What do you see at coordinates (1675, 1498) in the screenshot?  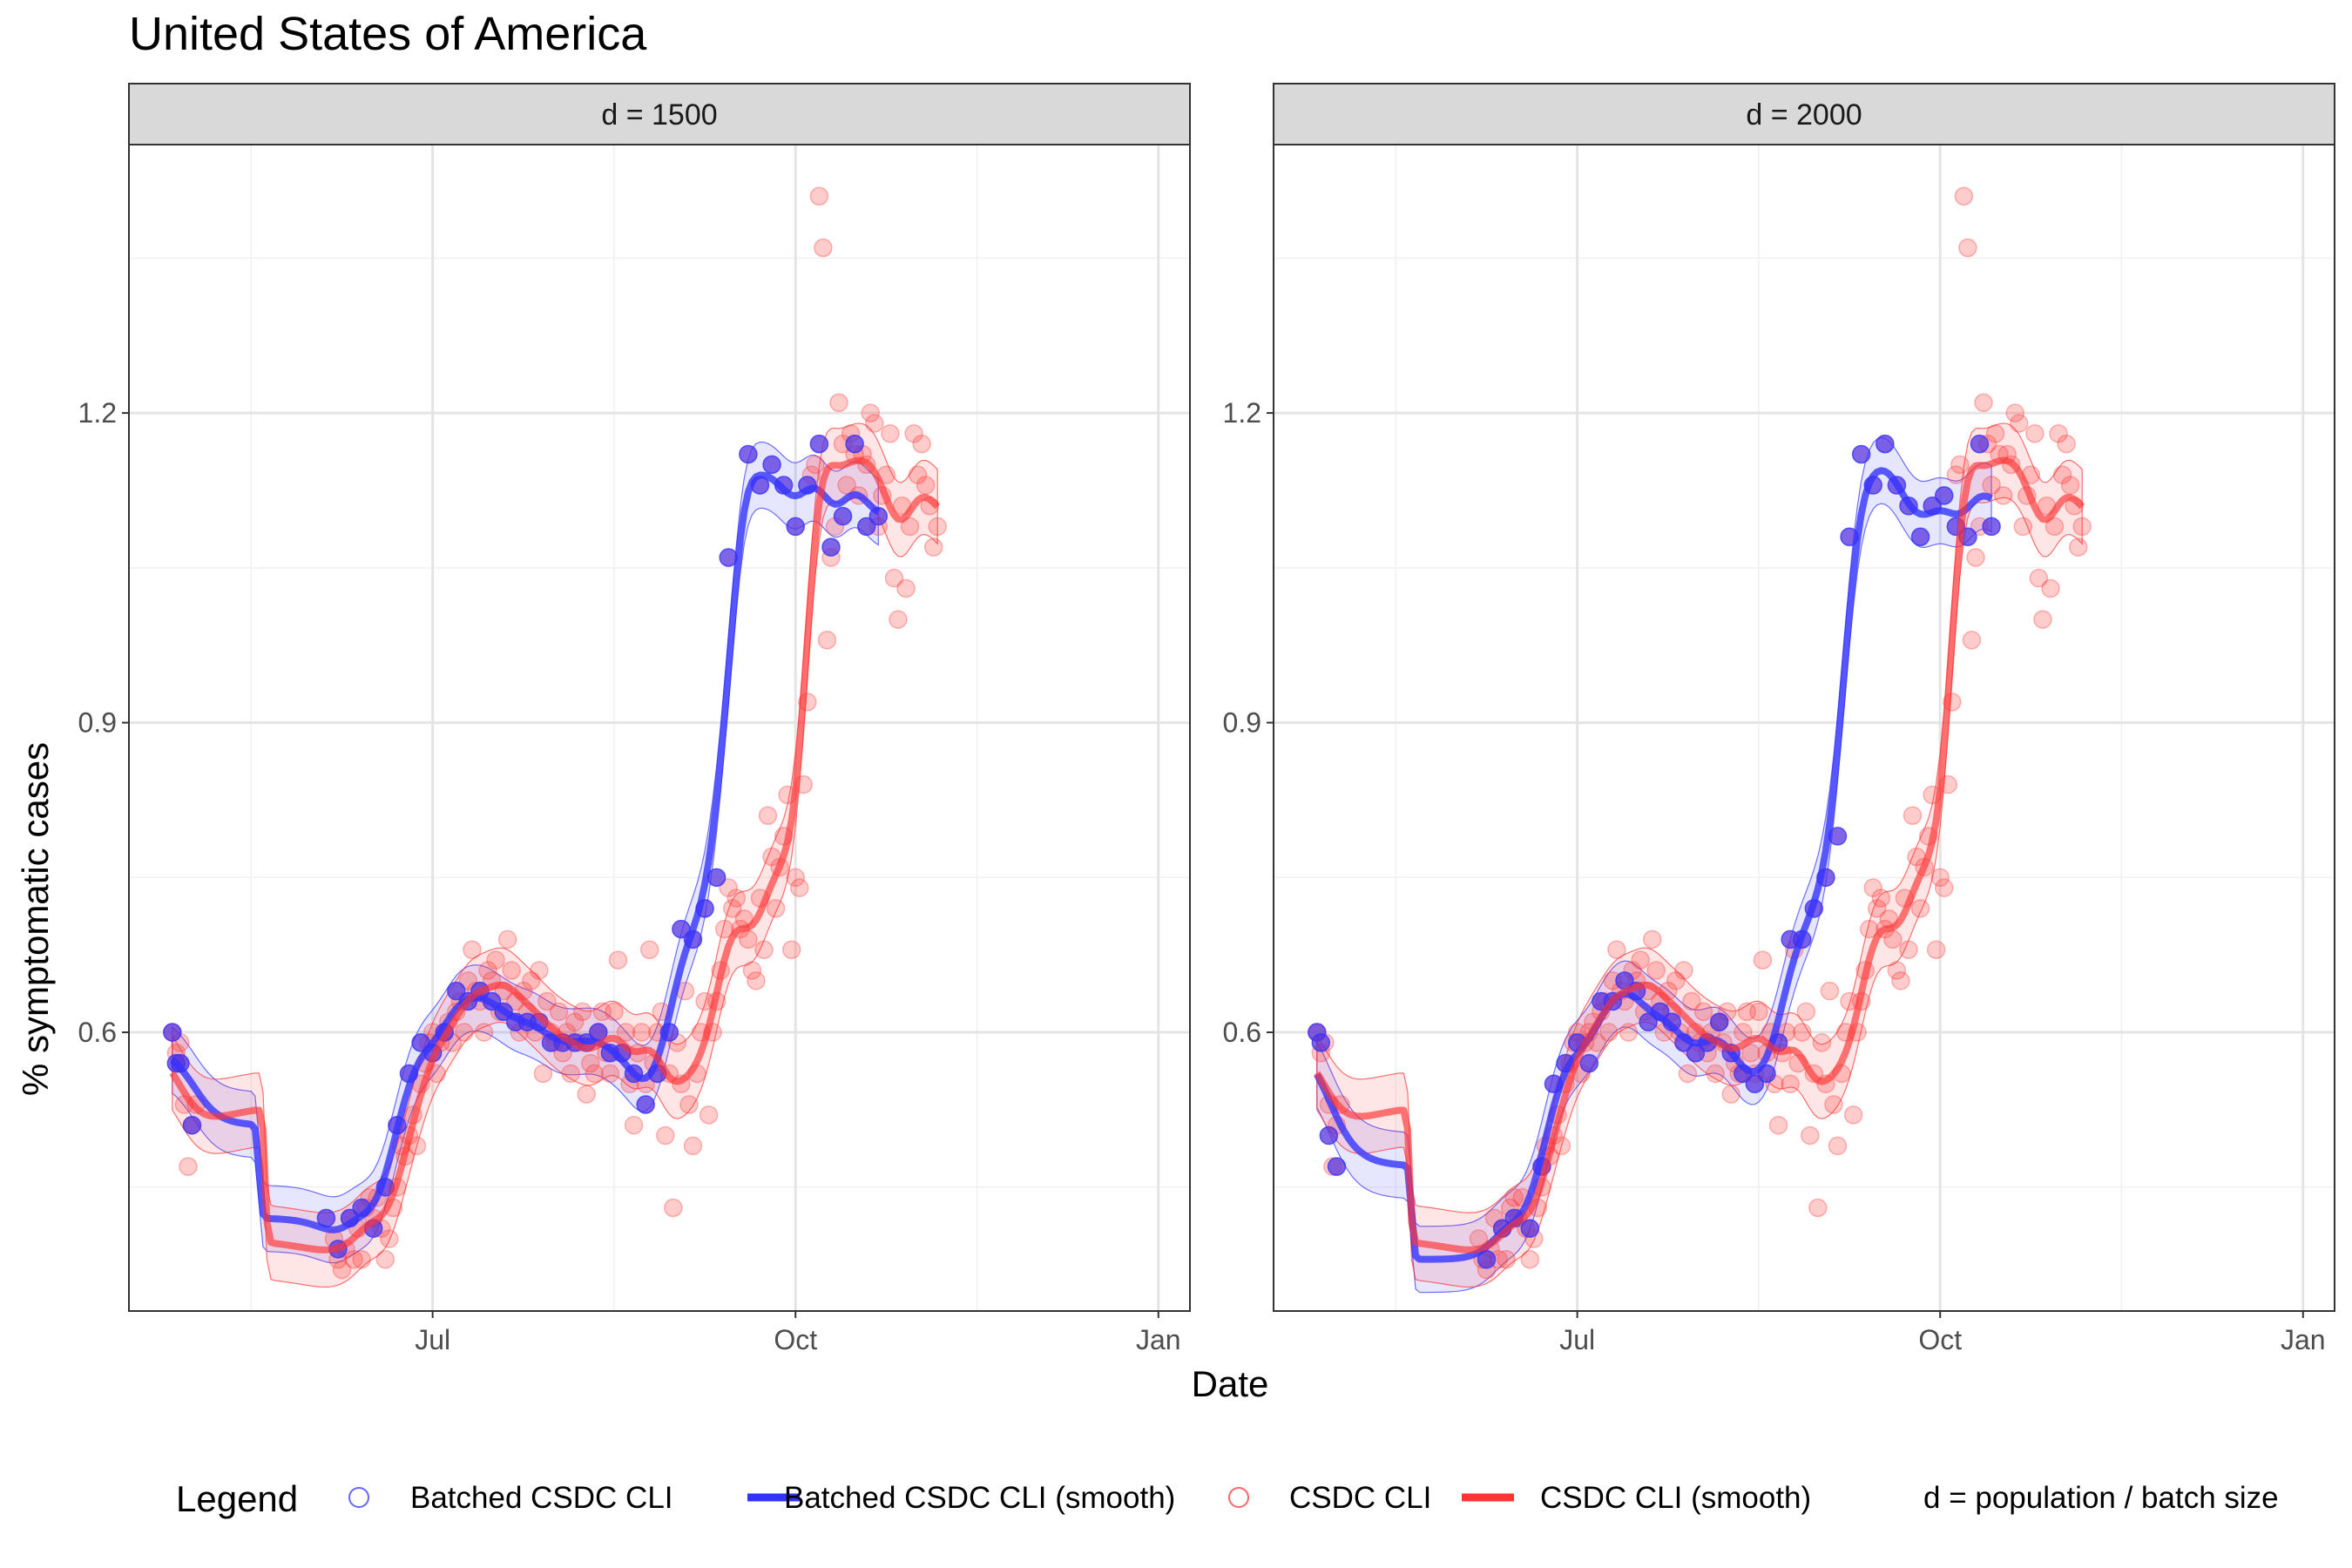 I see `legend-label-csdc-smooth: CSDC CLI (smooth)` at bounding box center [1675, 1498].